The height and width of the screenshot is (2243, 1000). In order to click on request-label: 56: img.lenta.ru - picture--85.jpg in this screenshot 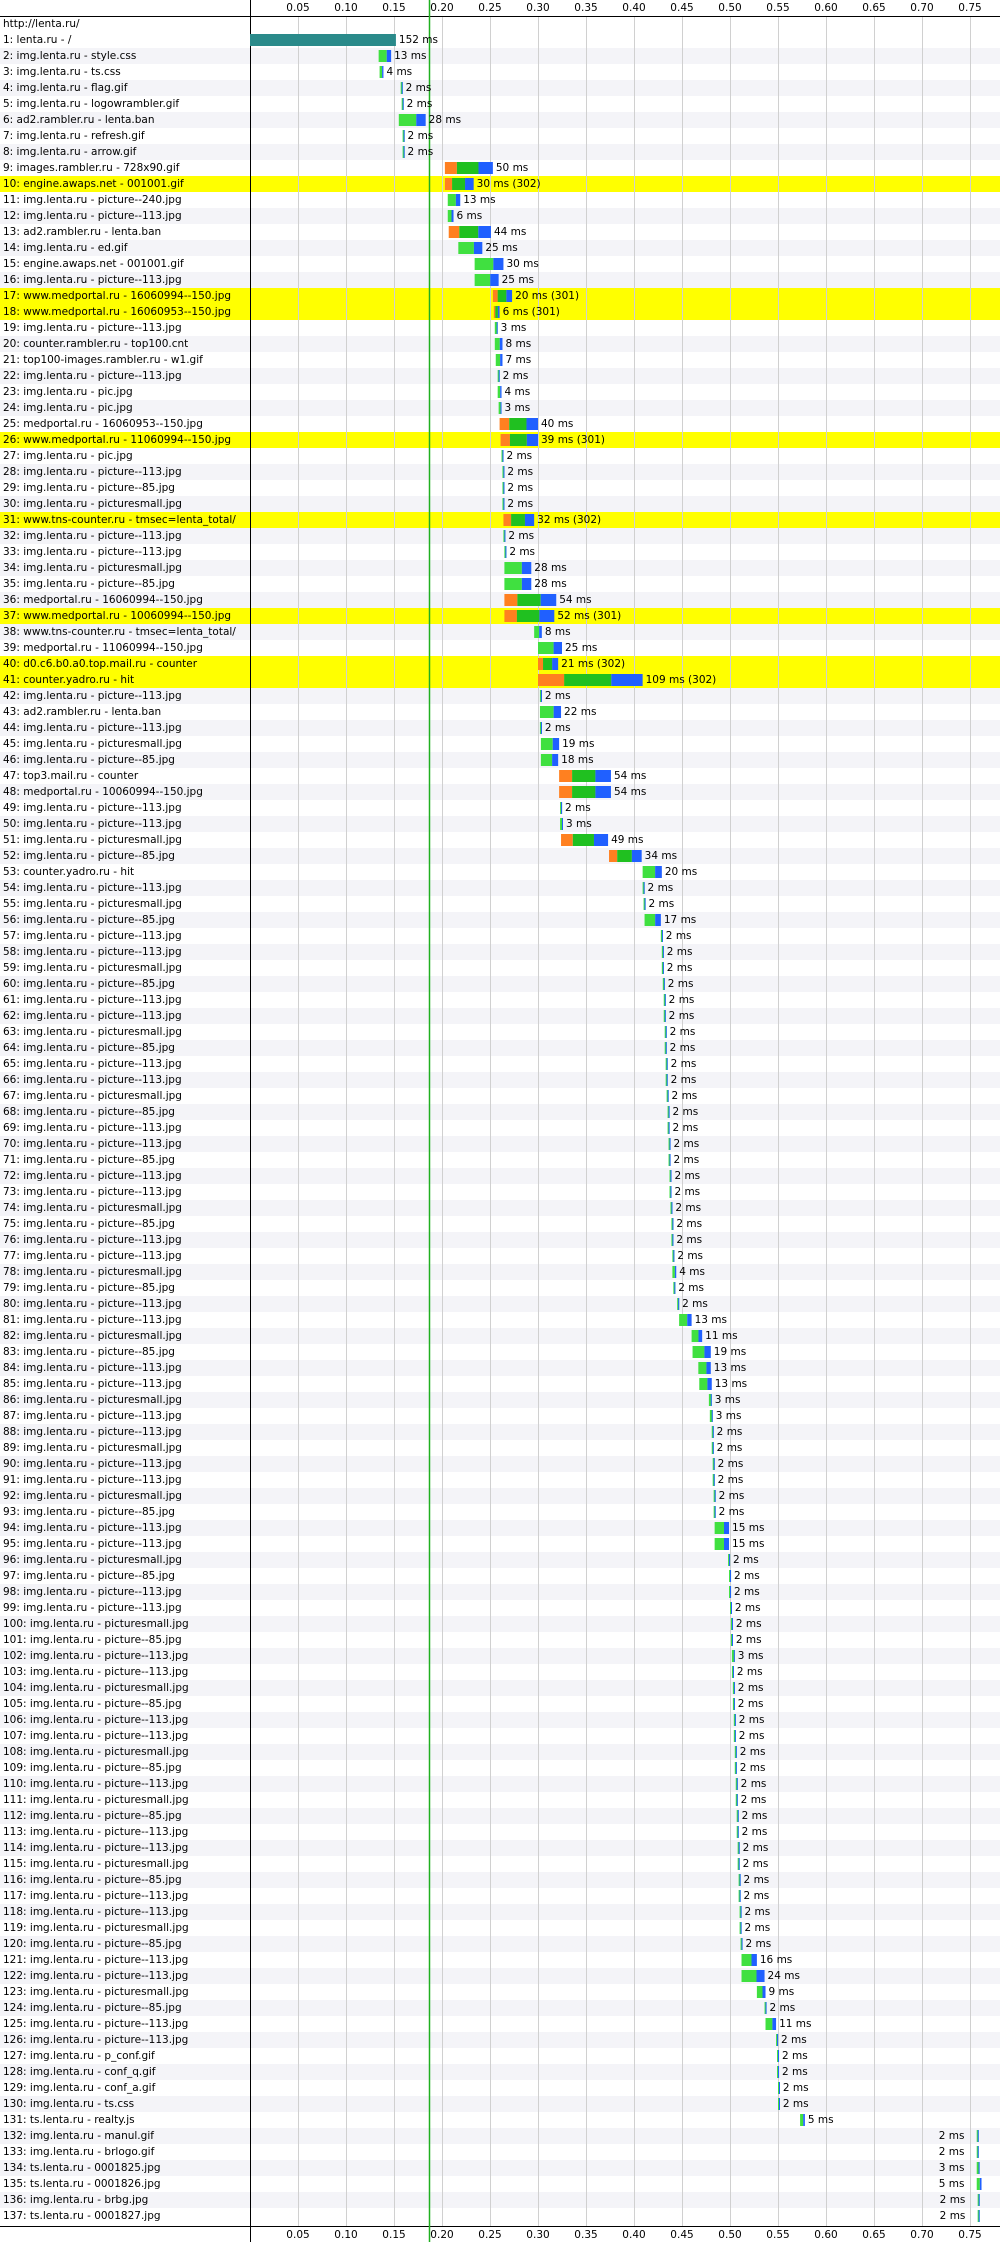, I will do `click(89, 920)`.